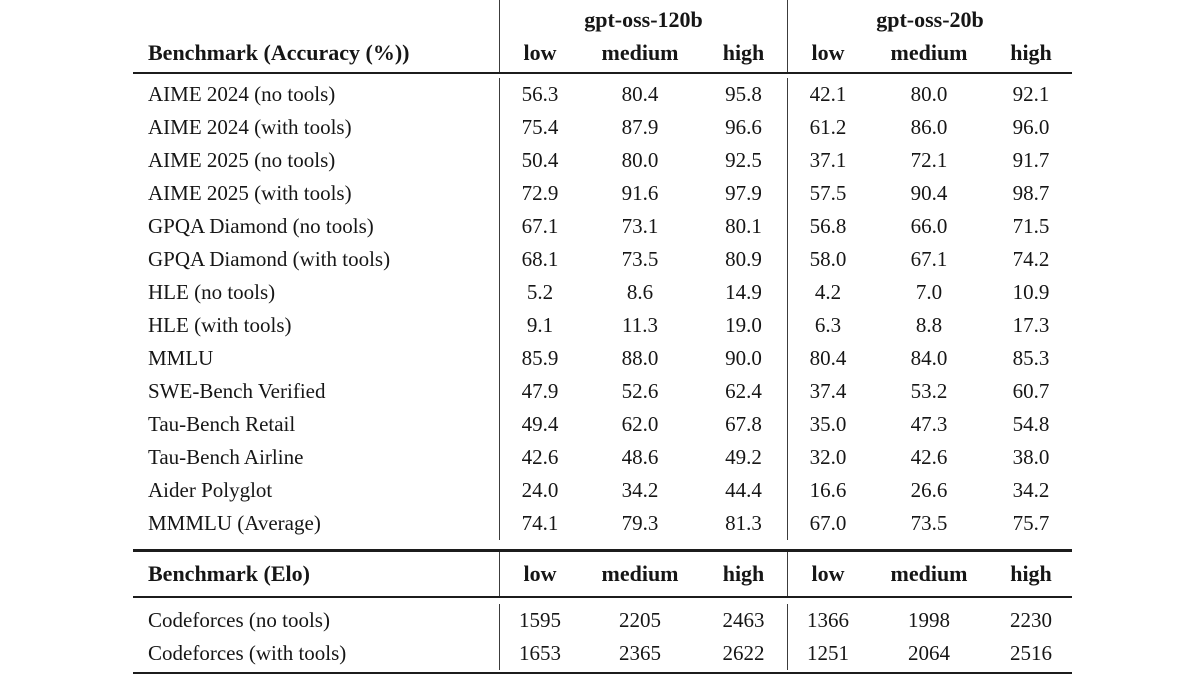 The image size is (1200, 676). What do you see at coordinates (602, 73) in the screenshot?
I see `header-rule` at bounding box center [602, 73].